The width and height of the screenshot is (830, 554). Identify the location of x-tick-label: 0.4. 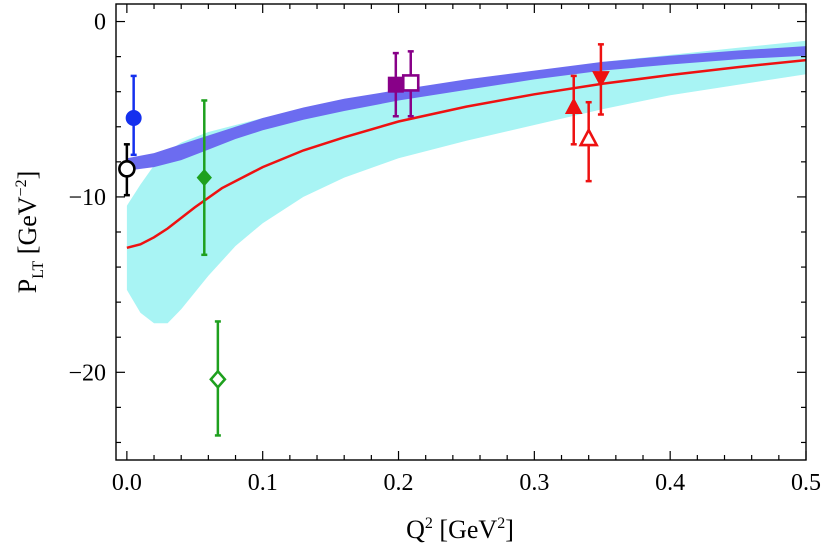
(670, 483).